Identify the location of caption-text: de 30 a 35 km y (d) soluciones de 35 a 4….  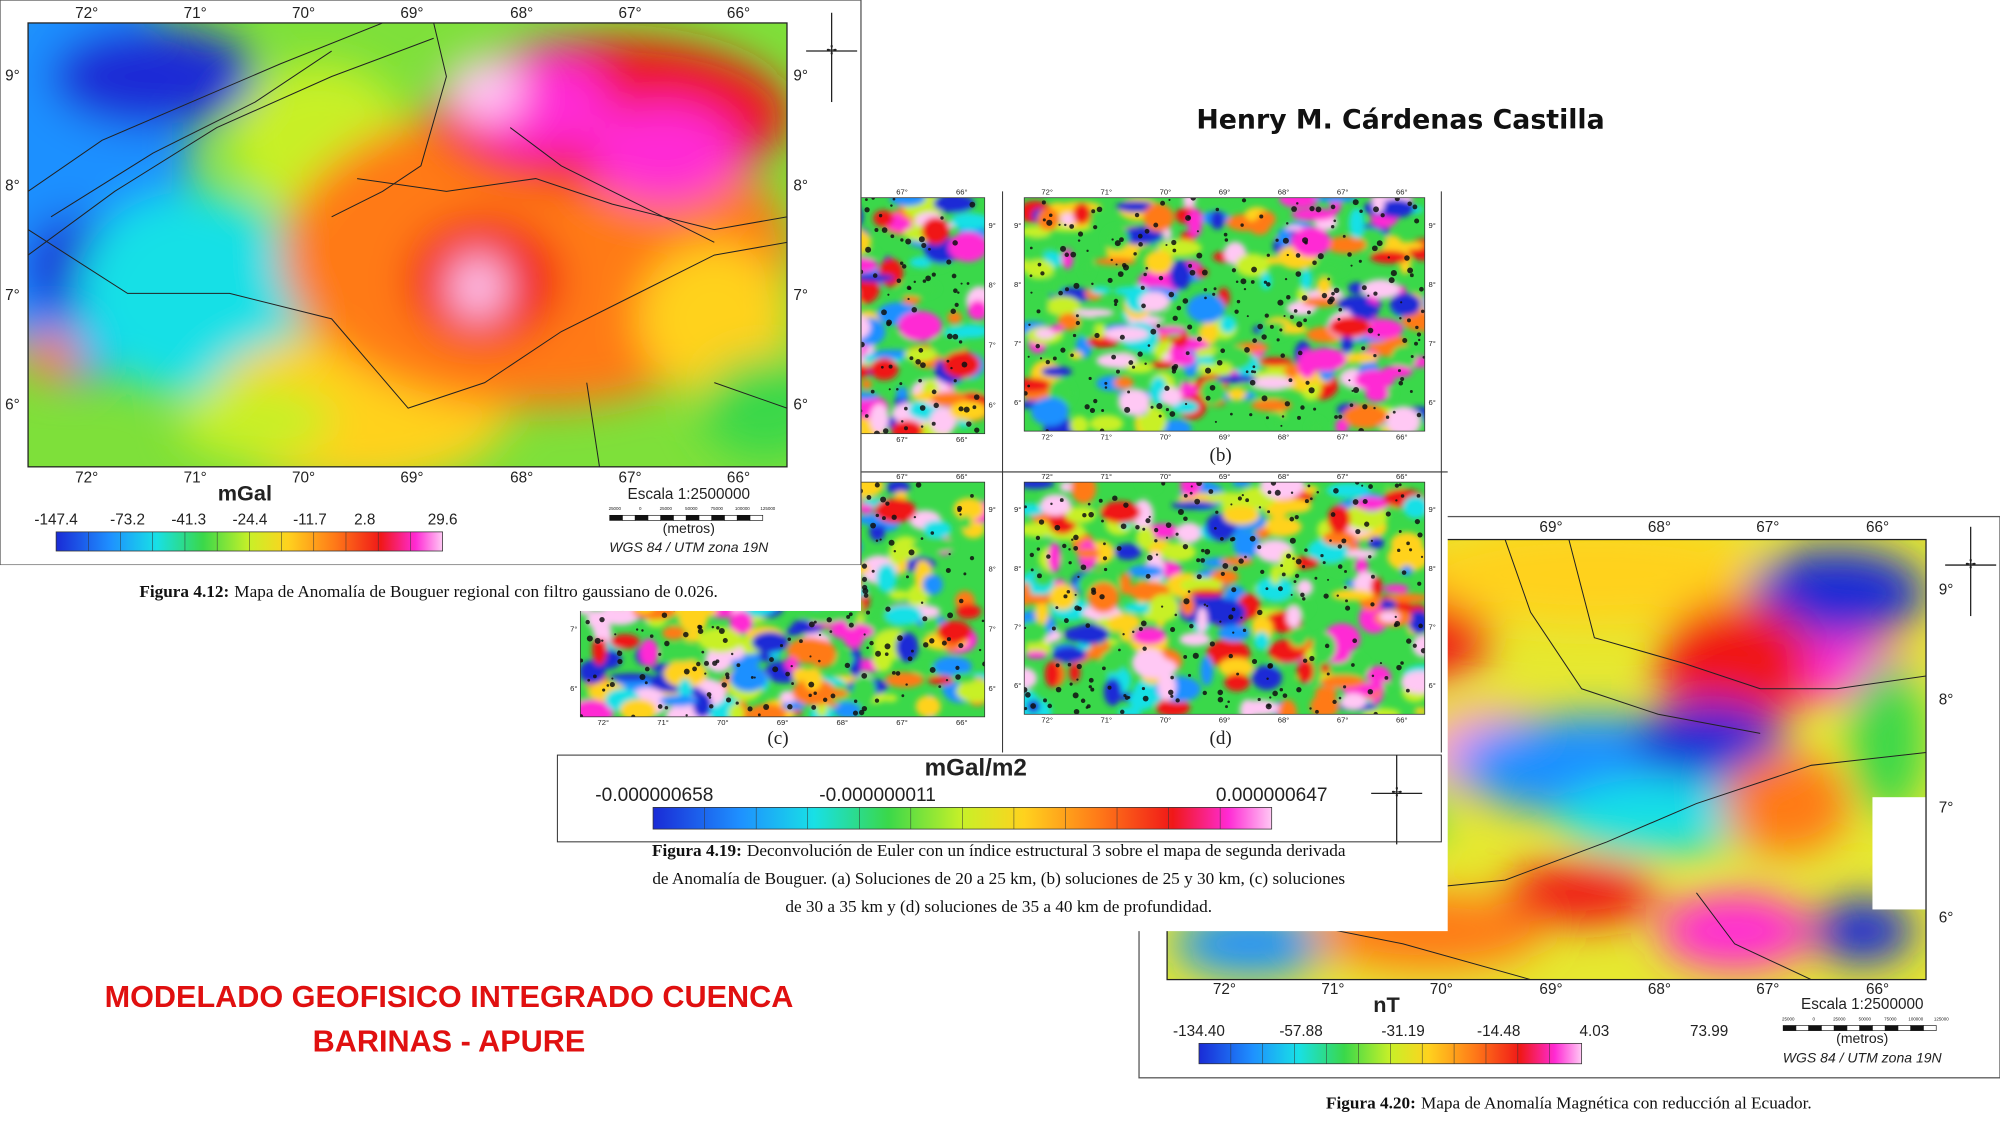
(998, 906).